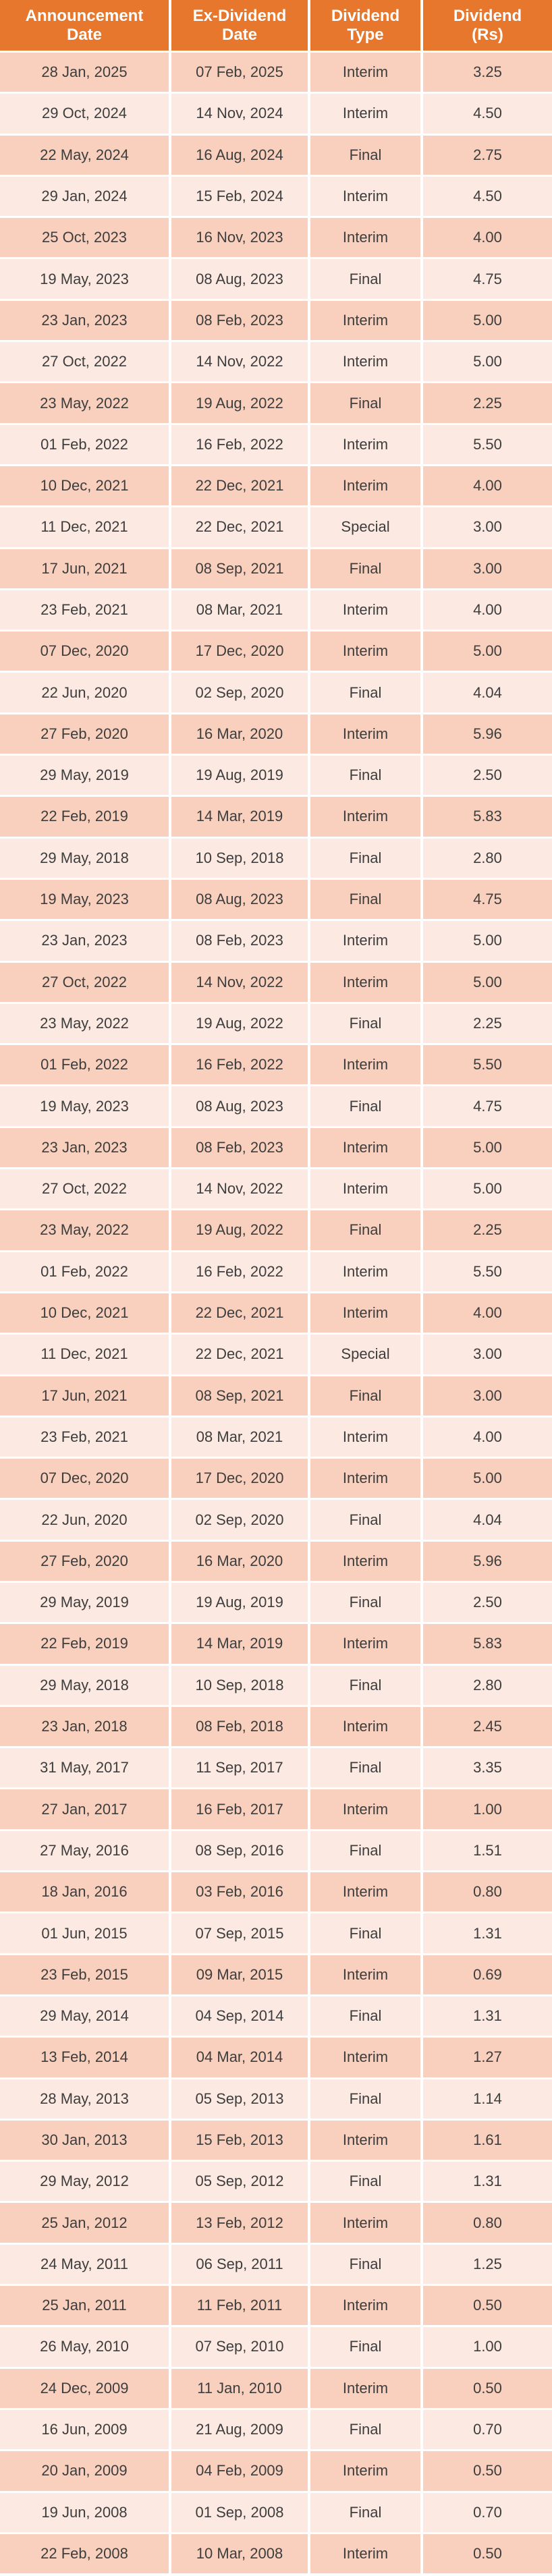  I want to click on cell-ex-dividend-date: 16 Mar, 2020, so click(239, 734).